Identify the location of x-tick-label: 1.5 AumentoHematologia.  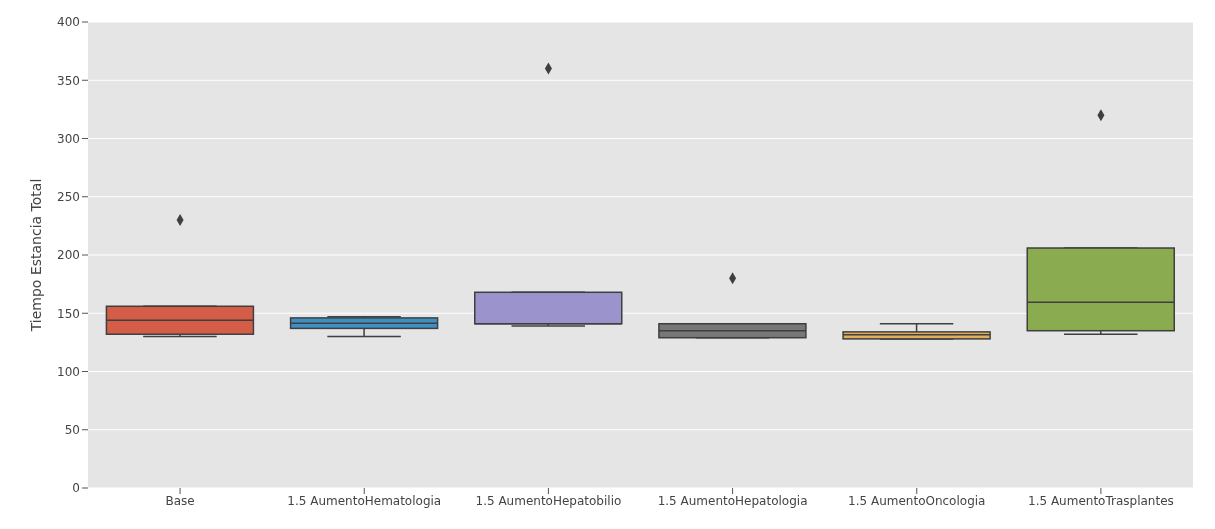
(364, 500).